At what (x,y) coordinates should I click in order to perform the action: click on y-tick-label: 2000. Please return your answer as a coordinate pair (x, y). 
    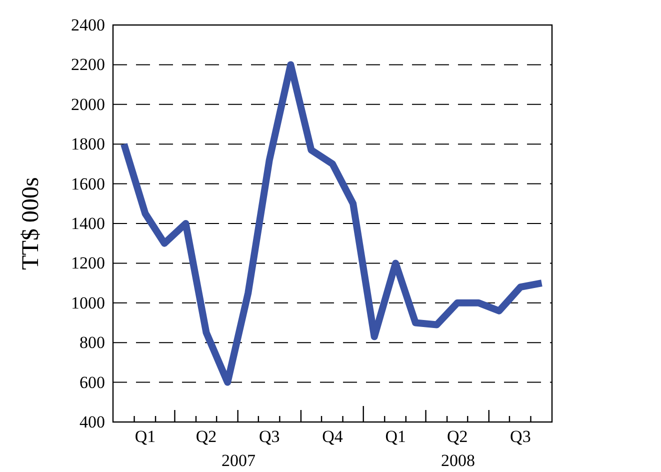
    Looking at the image, I should click on (88, 104).